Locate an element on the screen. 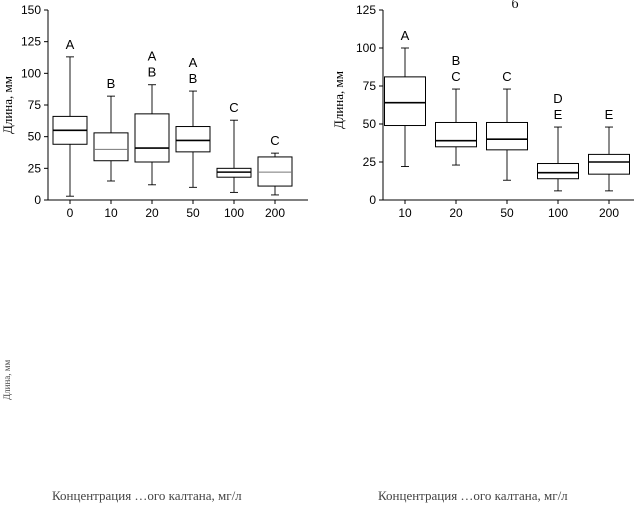 The width and height of the screenshot is (641, 507). panel-letter: б is located at coordinates (514, 6).